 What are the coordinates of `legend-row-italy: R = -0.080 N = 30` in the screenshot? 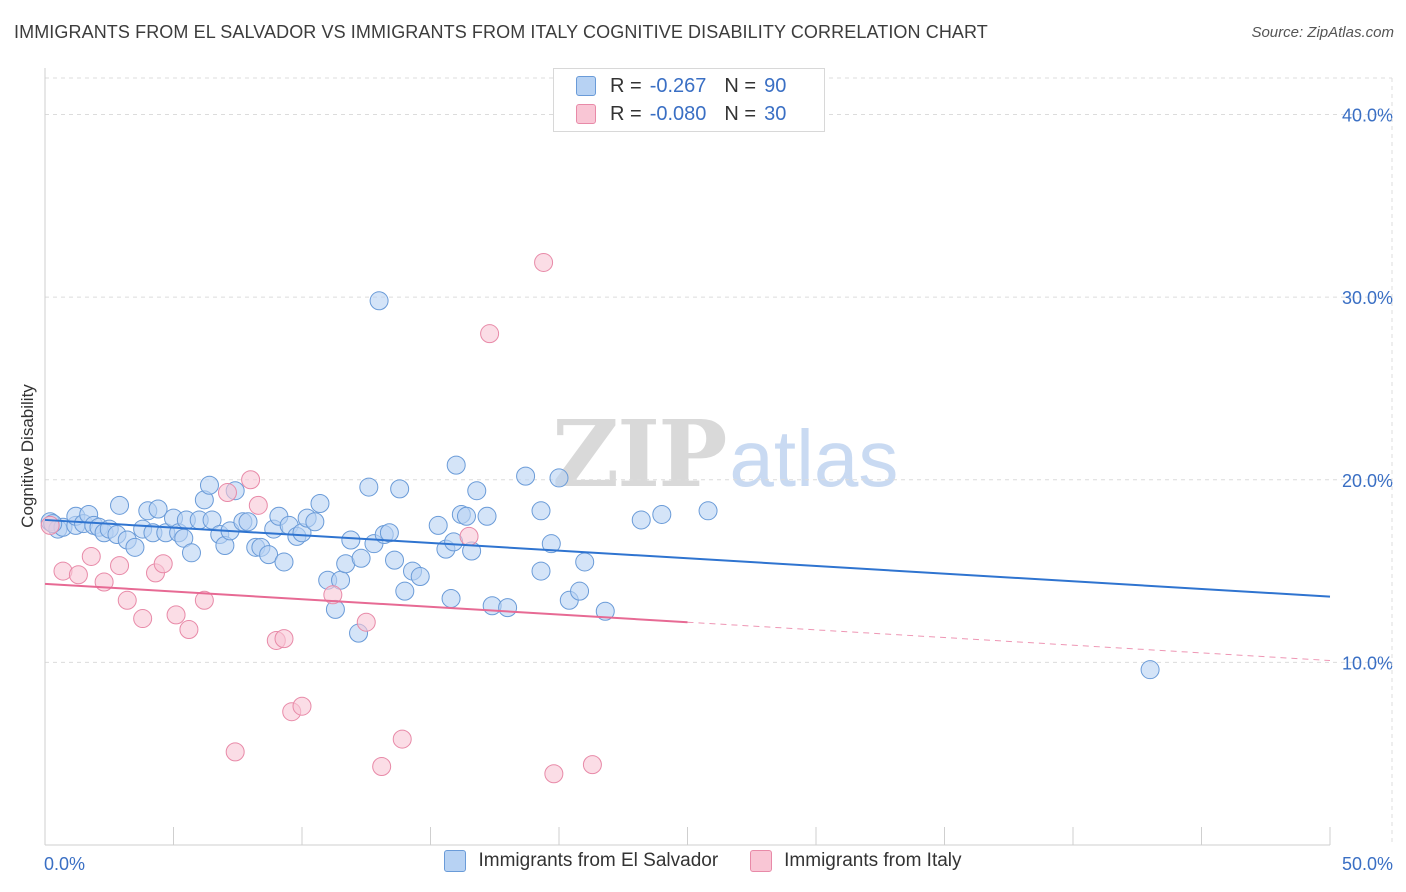 It's located at (681, 114).